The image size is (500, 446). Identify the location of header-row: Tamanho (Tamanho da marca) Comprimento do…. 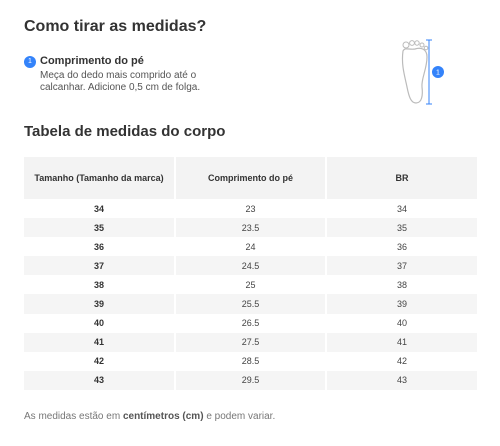
(250, 178).